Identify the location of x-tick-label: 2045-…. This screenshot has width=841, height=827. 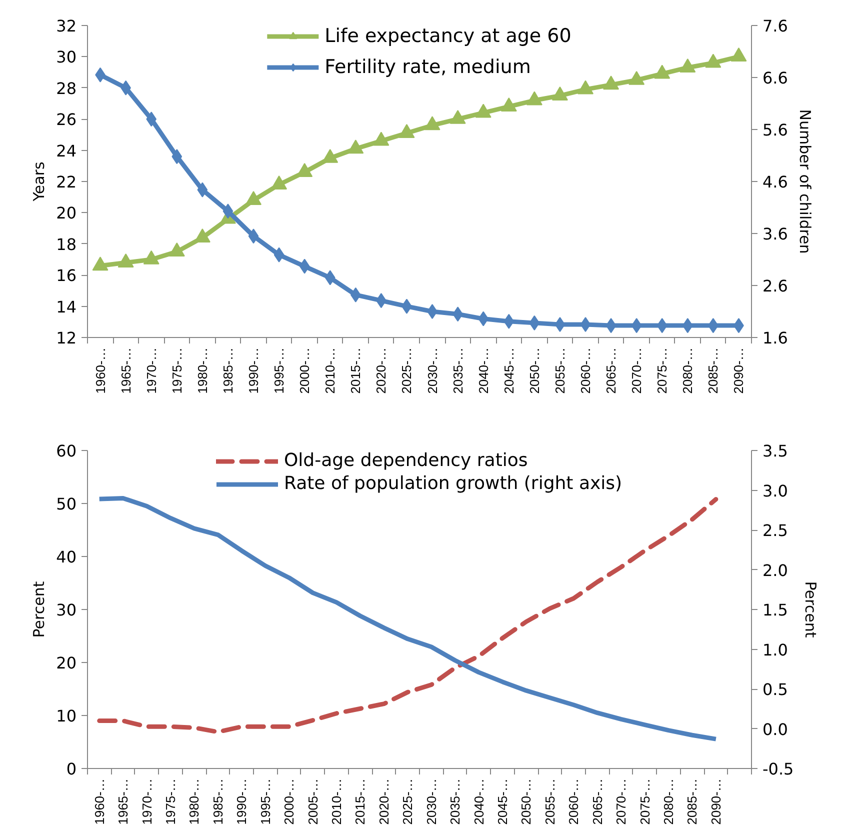
(502, 801).